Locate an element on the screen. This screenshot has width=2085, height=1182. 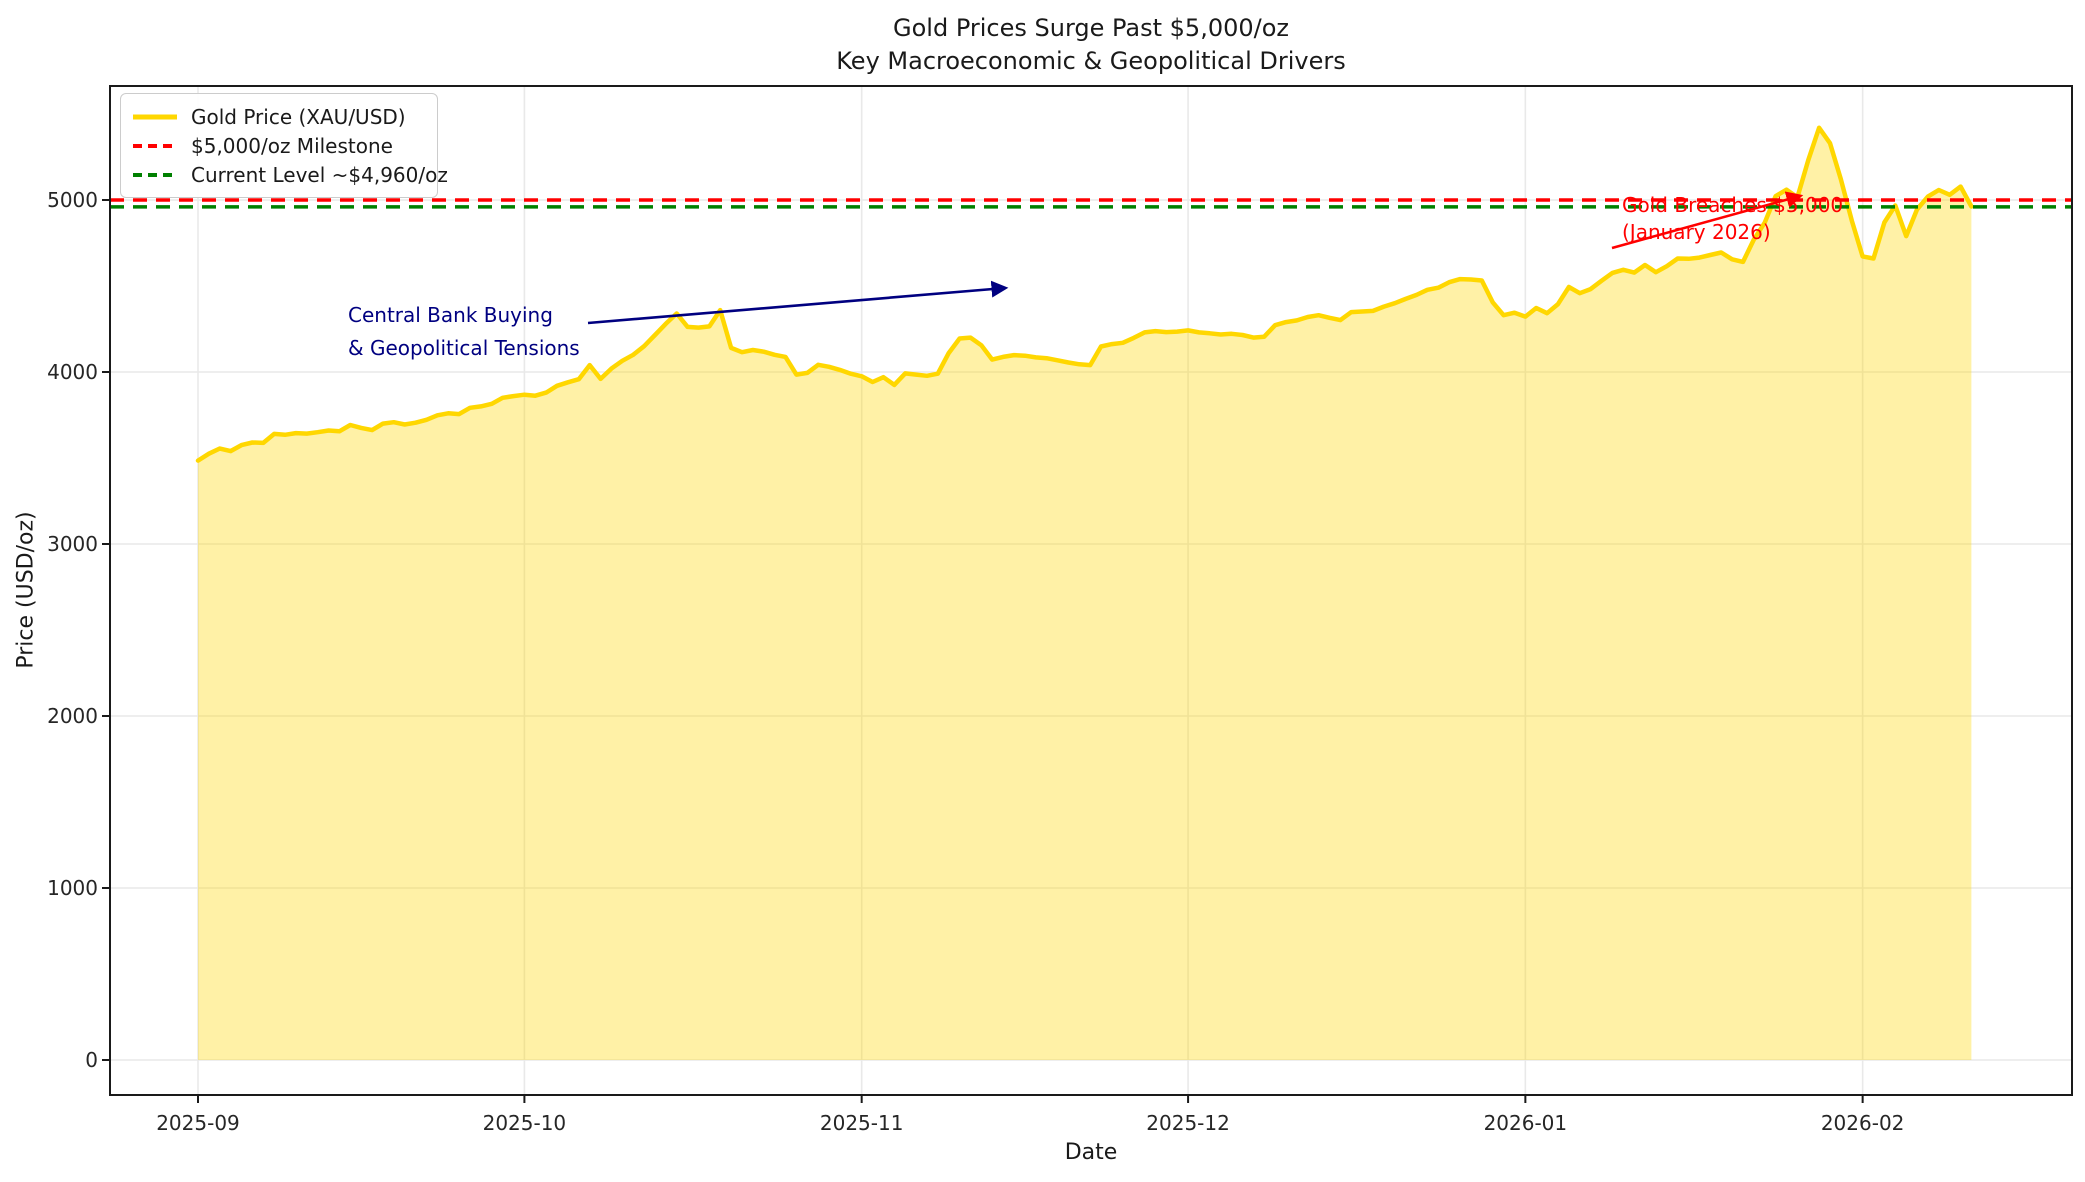
breach-arrow is located at coordinates (1707, 220).